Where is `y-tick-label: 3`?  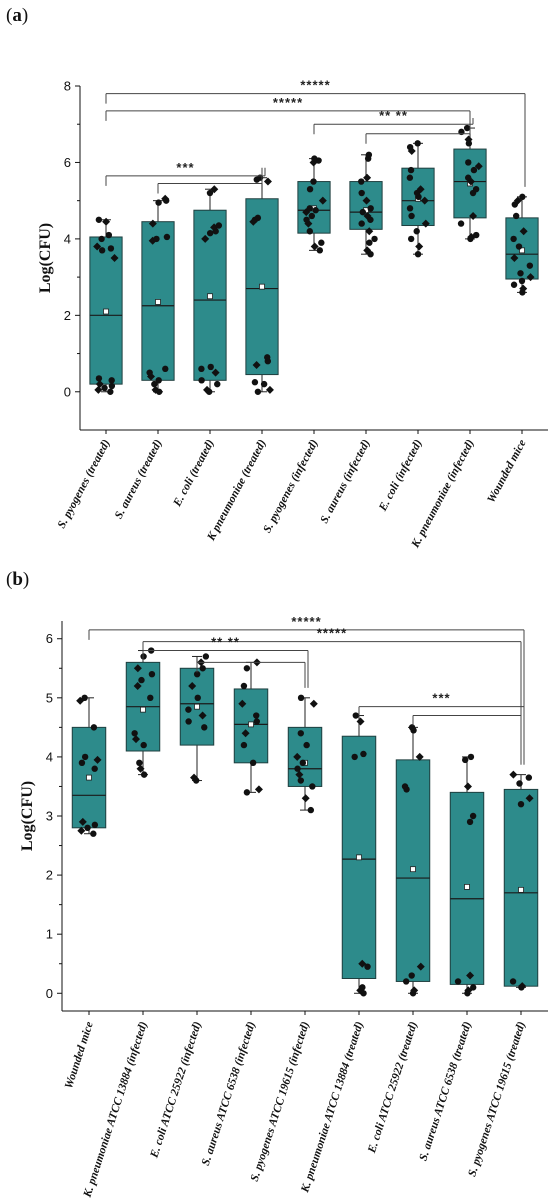 y-tick-label: 3 is located at coordinates (49, 816).